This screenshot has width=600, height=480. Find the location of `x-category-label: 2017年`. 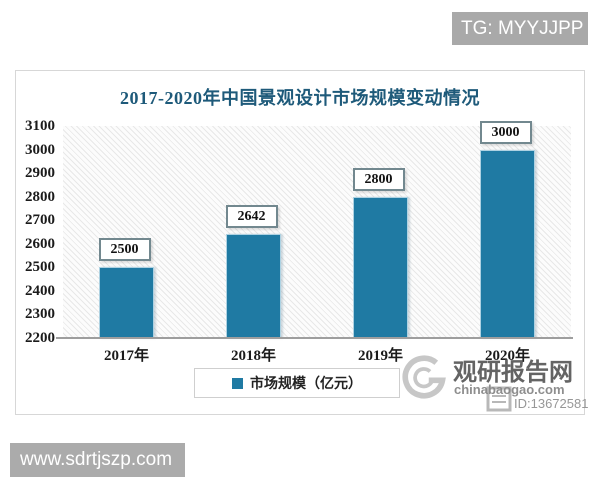

x-category-label: 2017年 is located at coordinates (126, 356).